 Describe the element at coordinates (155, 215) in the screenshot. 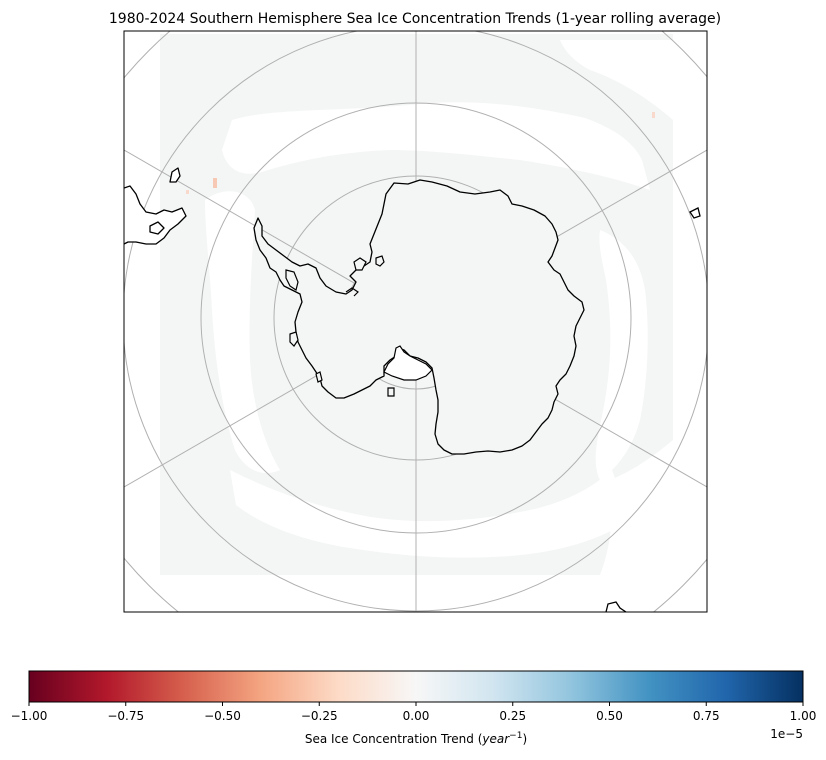

I see `south-america-landmass` at that location.